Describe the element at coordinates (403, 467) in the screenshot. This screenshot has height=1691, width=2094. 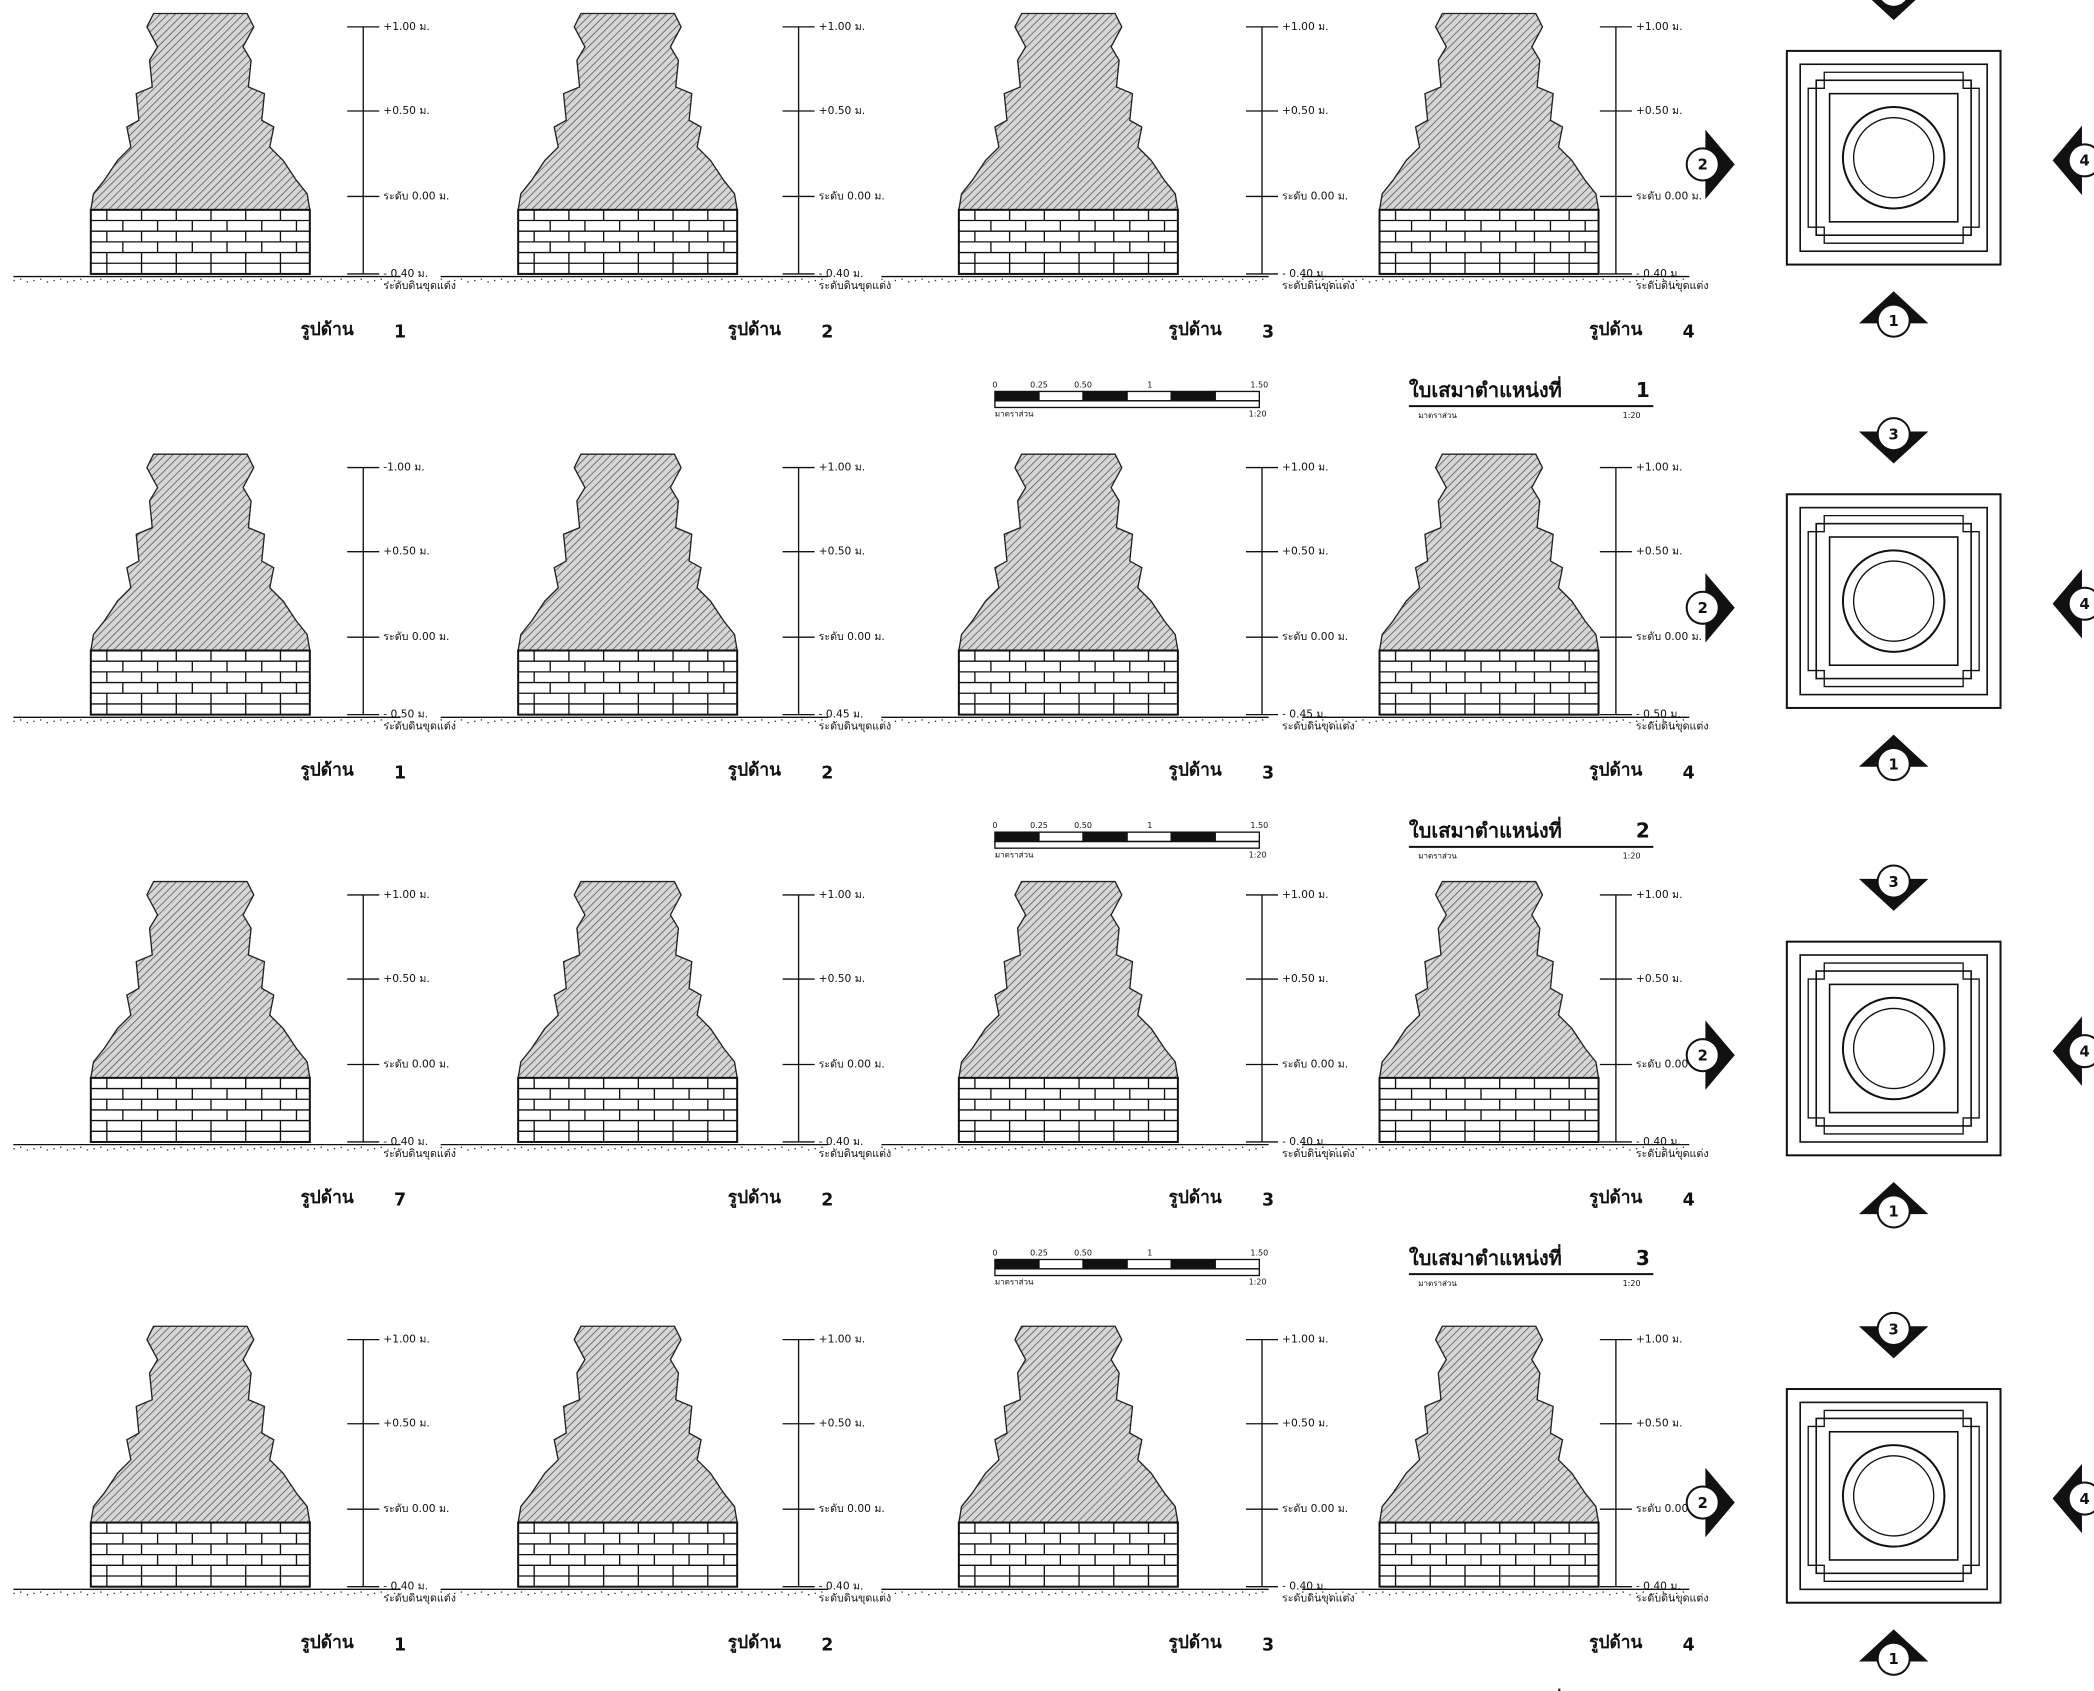
I see `level-label: -1.00 ม.` at that location.